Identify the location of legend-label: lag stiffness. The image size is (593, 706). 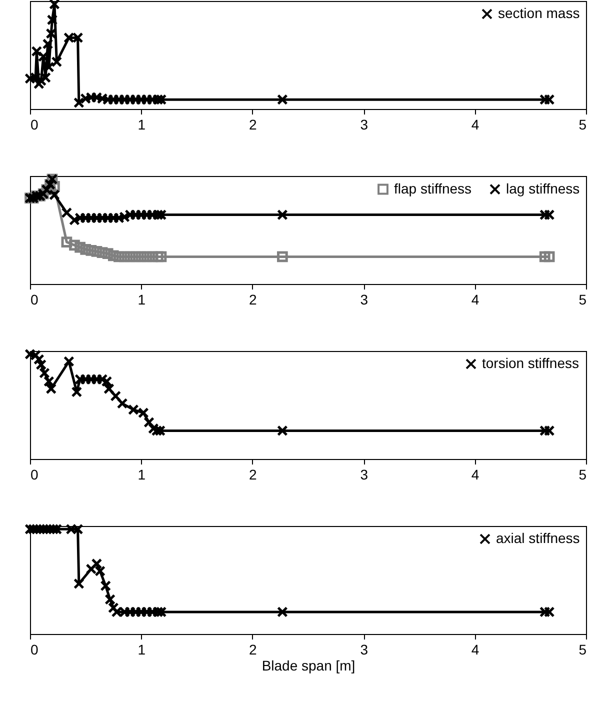
(543, 188).